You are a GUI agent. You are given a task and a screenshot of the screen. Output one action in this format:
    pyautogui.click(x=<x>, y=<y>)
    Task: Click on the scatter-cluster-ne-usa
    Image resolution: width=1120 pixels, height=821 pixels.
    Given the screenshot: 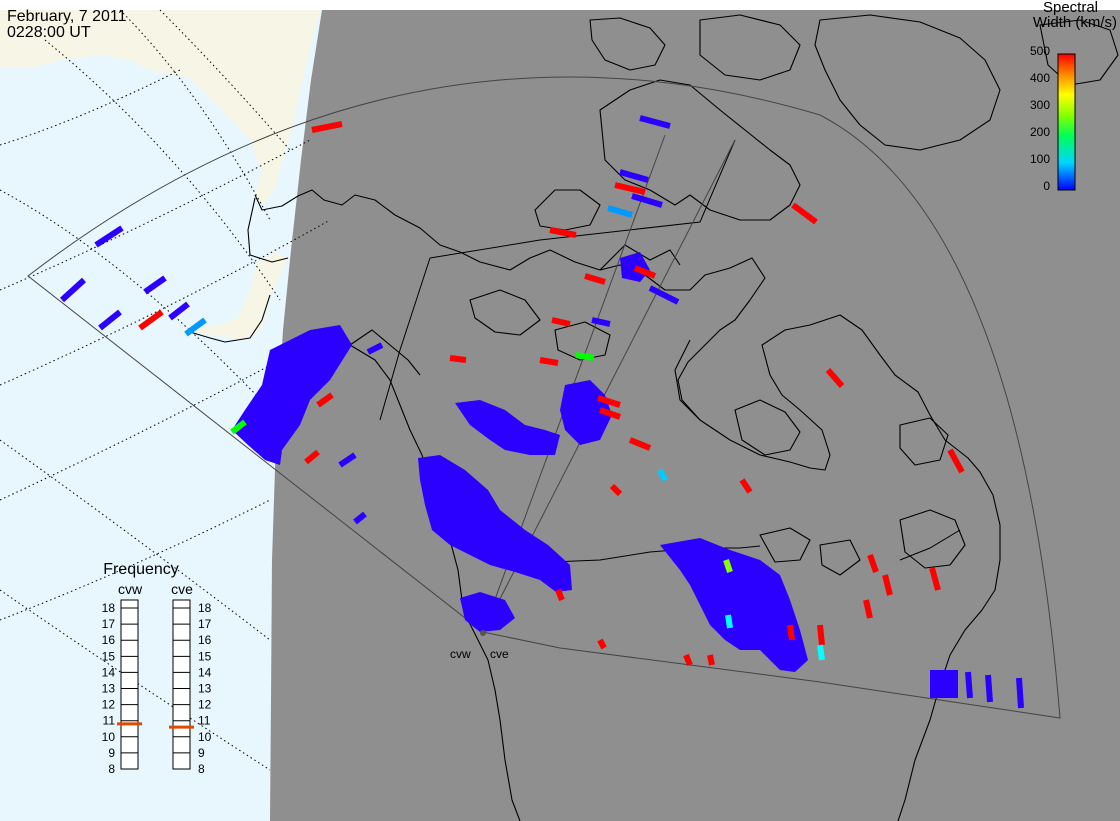 What is the action you would take?
    pyautogui.click(x=944, y=684)
    